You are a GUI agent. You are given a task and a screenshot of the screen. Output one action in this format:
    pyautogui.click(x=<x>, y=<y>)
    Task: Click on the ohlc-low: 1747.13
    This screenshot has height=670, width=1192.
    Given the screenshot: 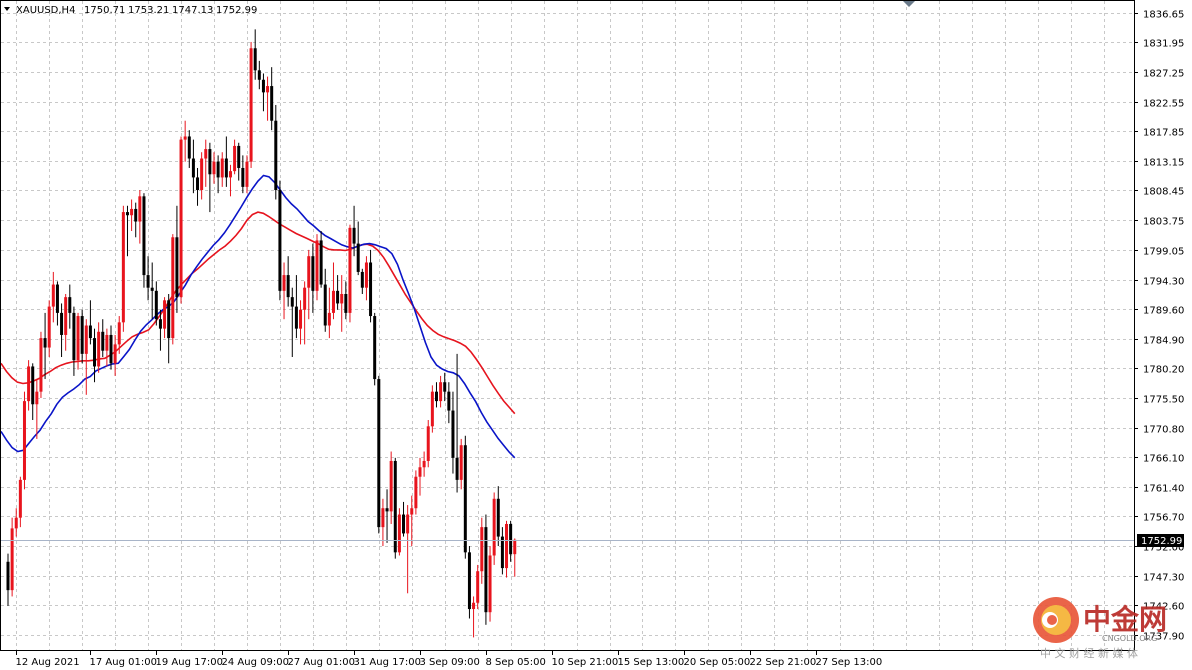 What is the action you would take?
    pyautogui.click(x=192, y=10)
    